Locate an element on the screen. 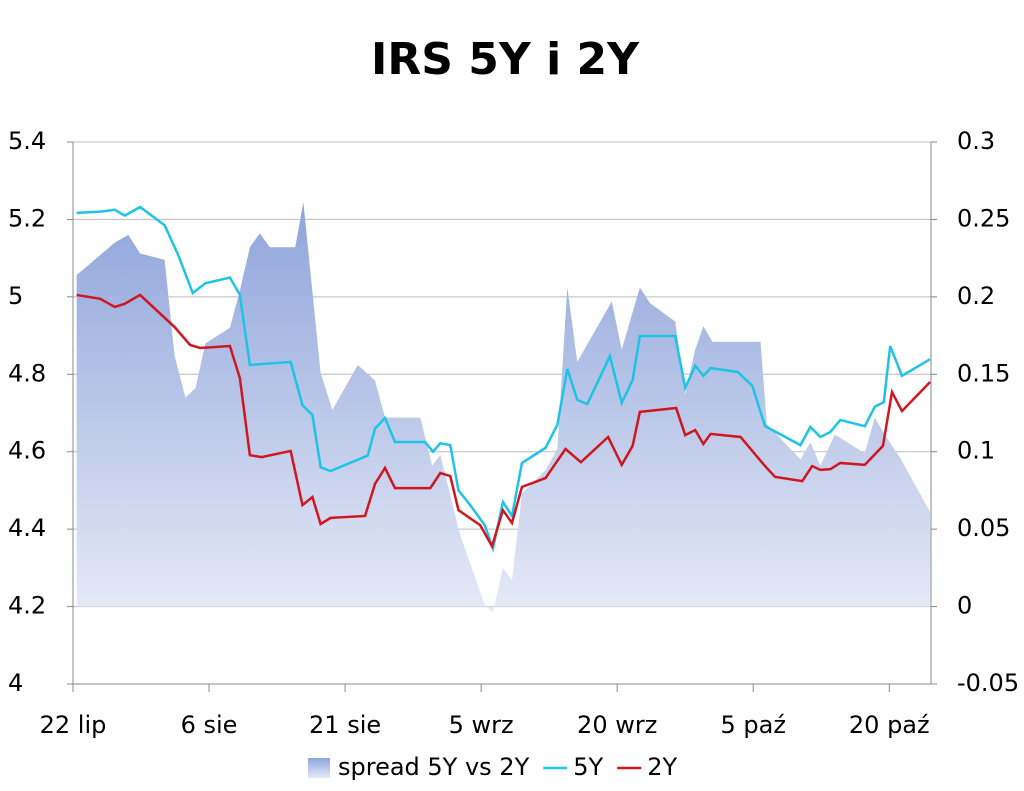 The height and width of the screenshot is (791, 1024). x-tick-label: 20 wrz is located at coordinates (617, 725).